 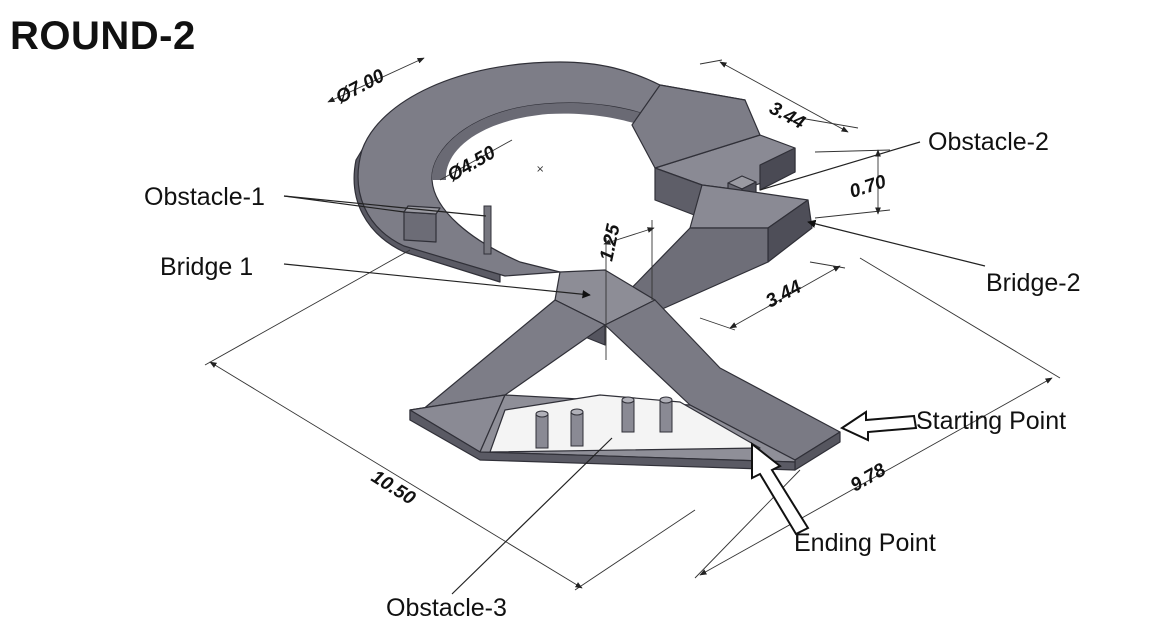 What do you see at coordinates (868, 477) in the screenshot?
I see `dim-total-width: 9.78` at bounding box center [868, 477].